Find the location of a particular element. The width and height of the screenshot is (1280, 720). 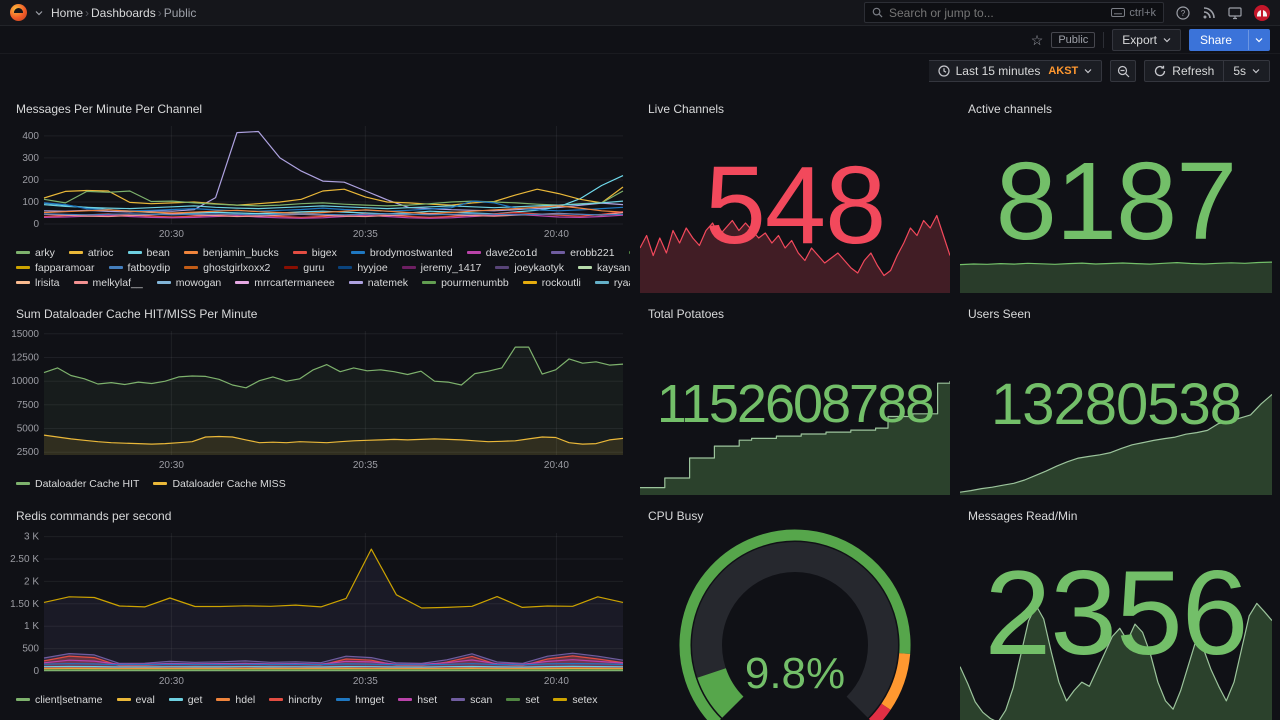

panel-title: Live Channels is located at coordinates (686, 109).